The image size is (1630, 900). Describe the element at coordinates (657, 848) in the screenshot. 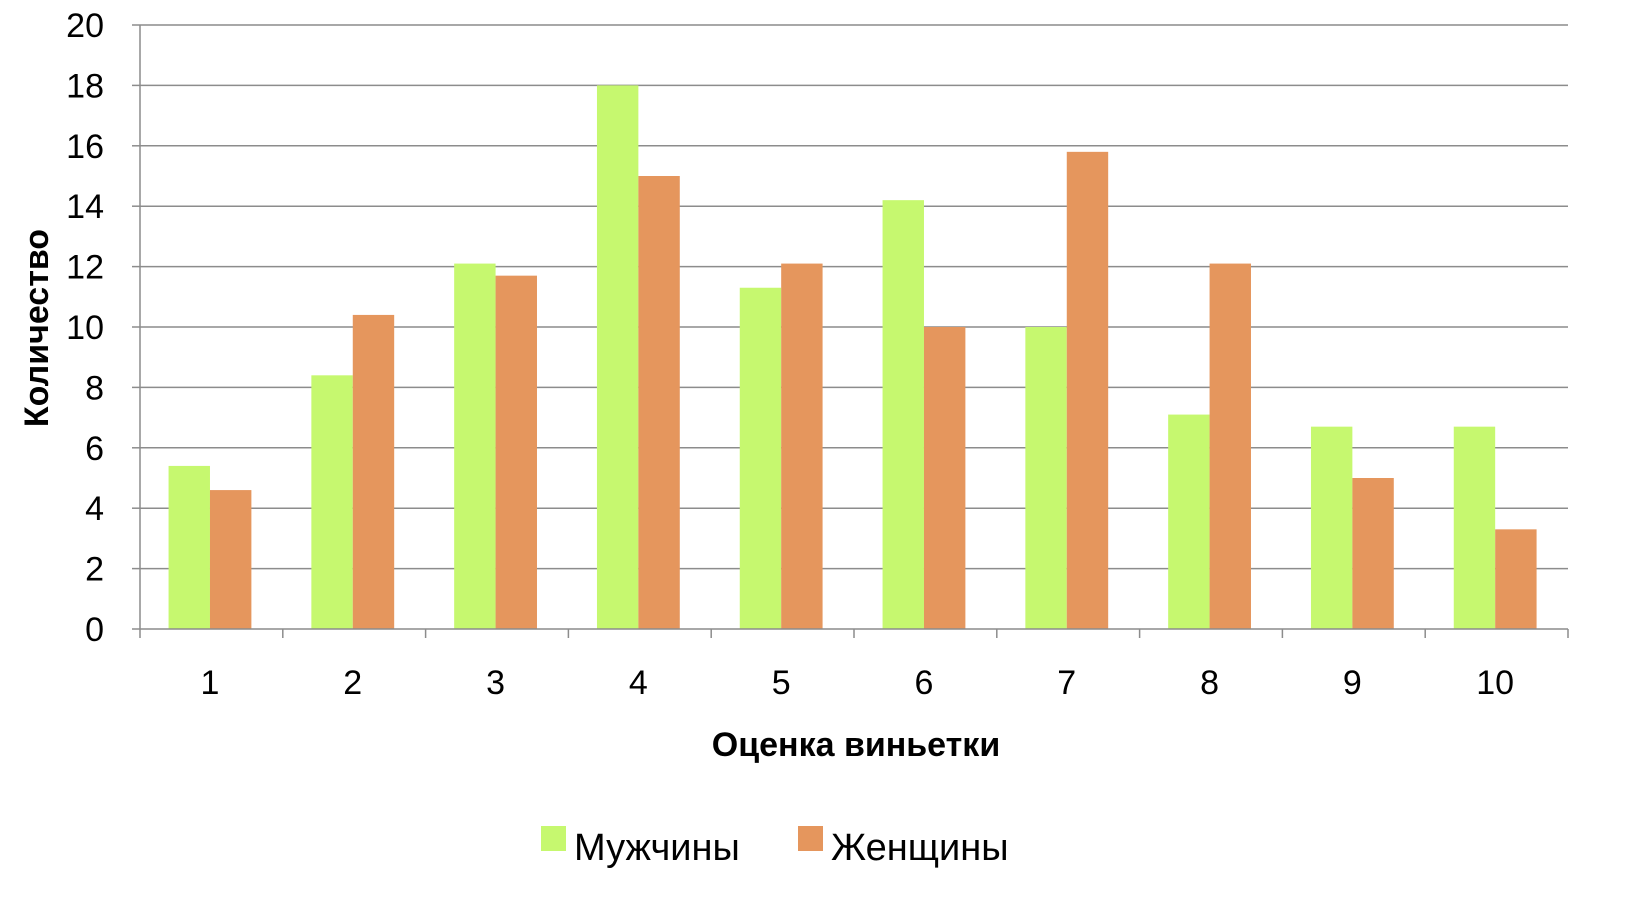

I see `legend-label: Мужчины` at that location.